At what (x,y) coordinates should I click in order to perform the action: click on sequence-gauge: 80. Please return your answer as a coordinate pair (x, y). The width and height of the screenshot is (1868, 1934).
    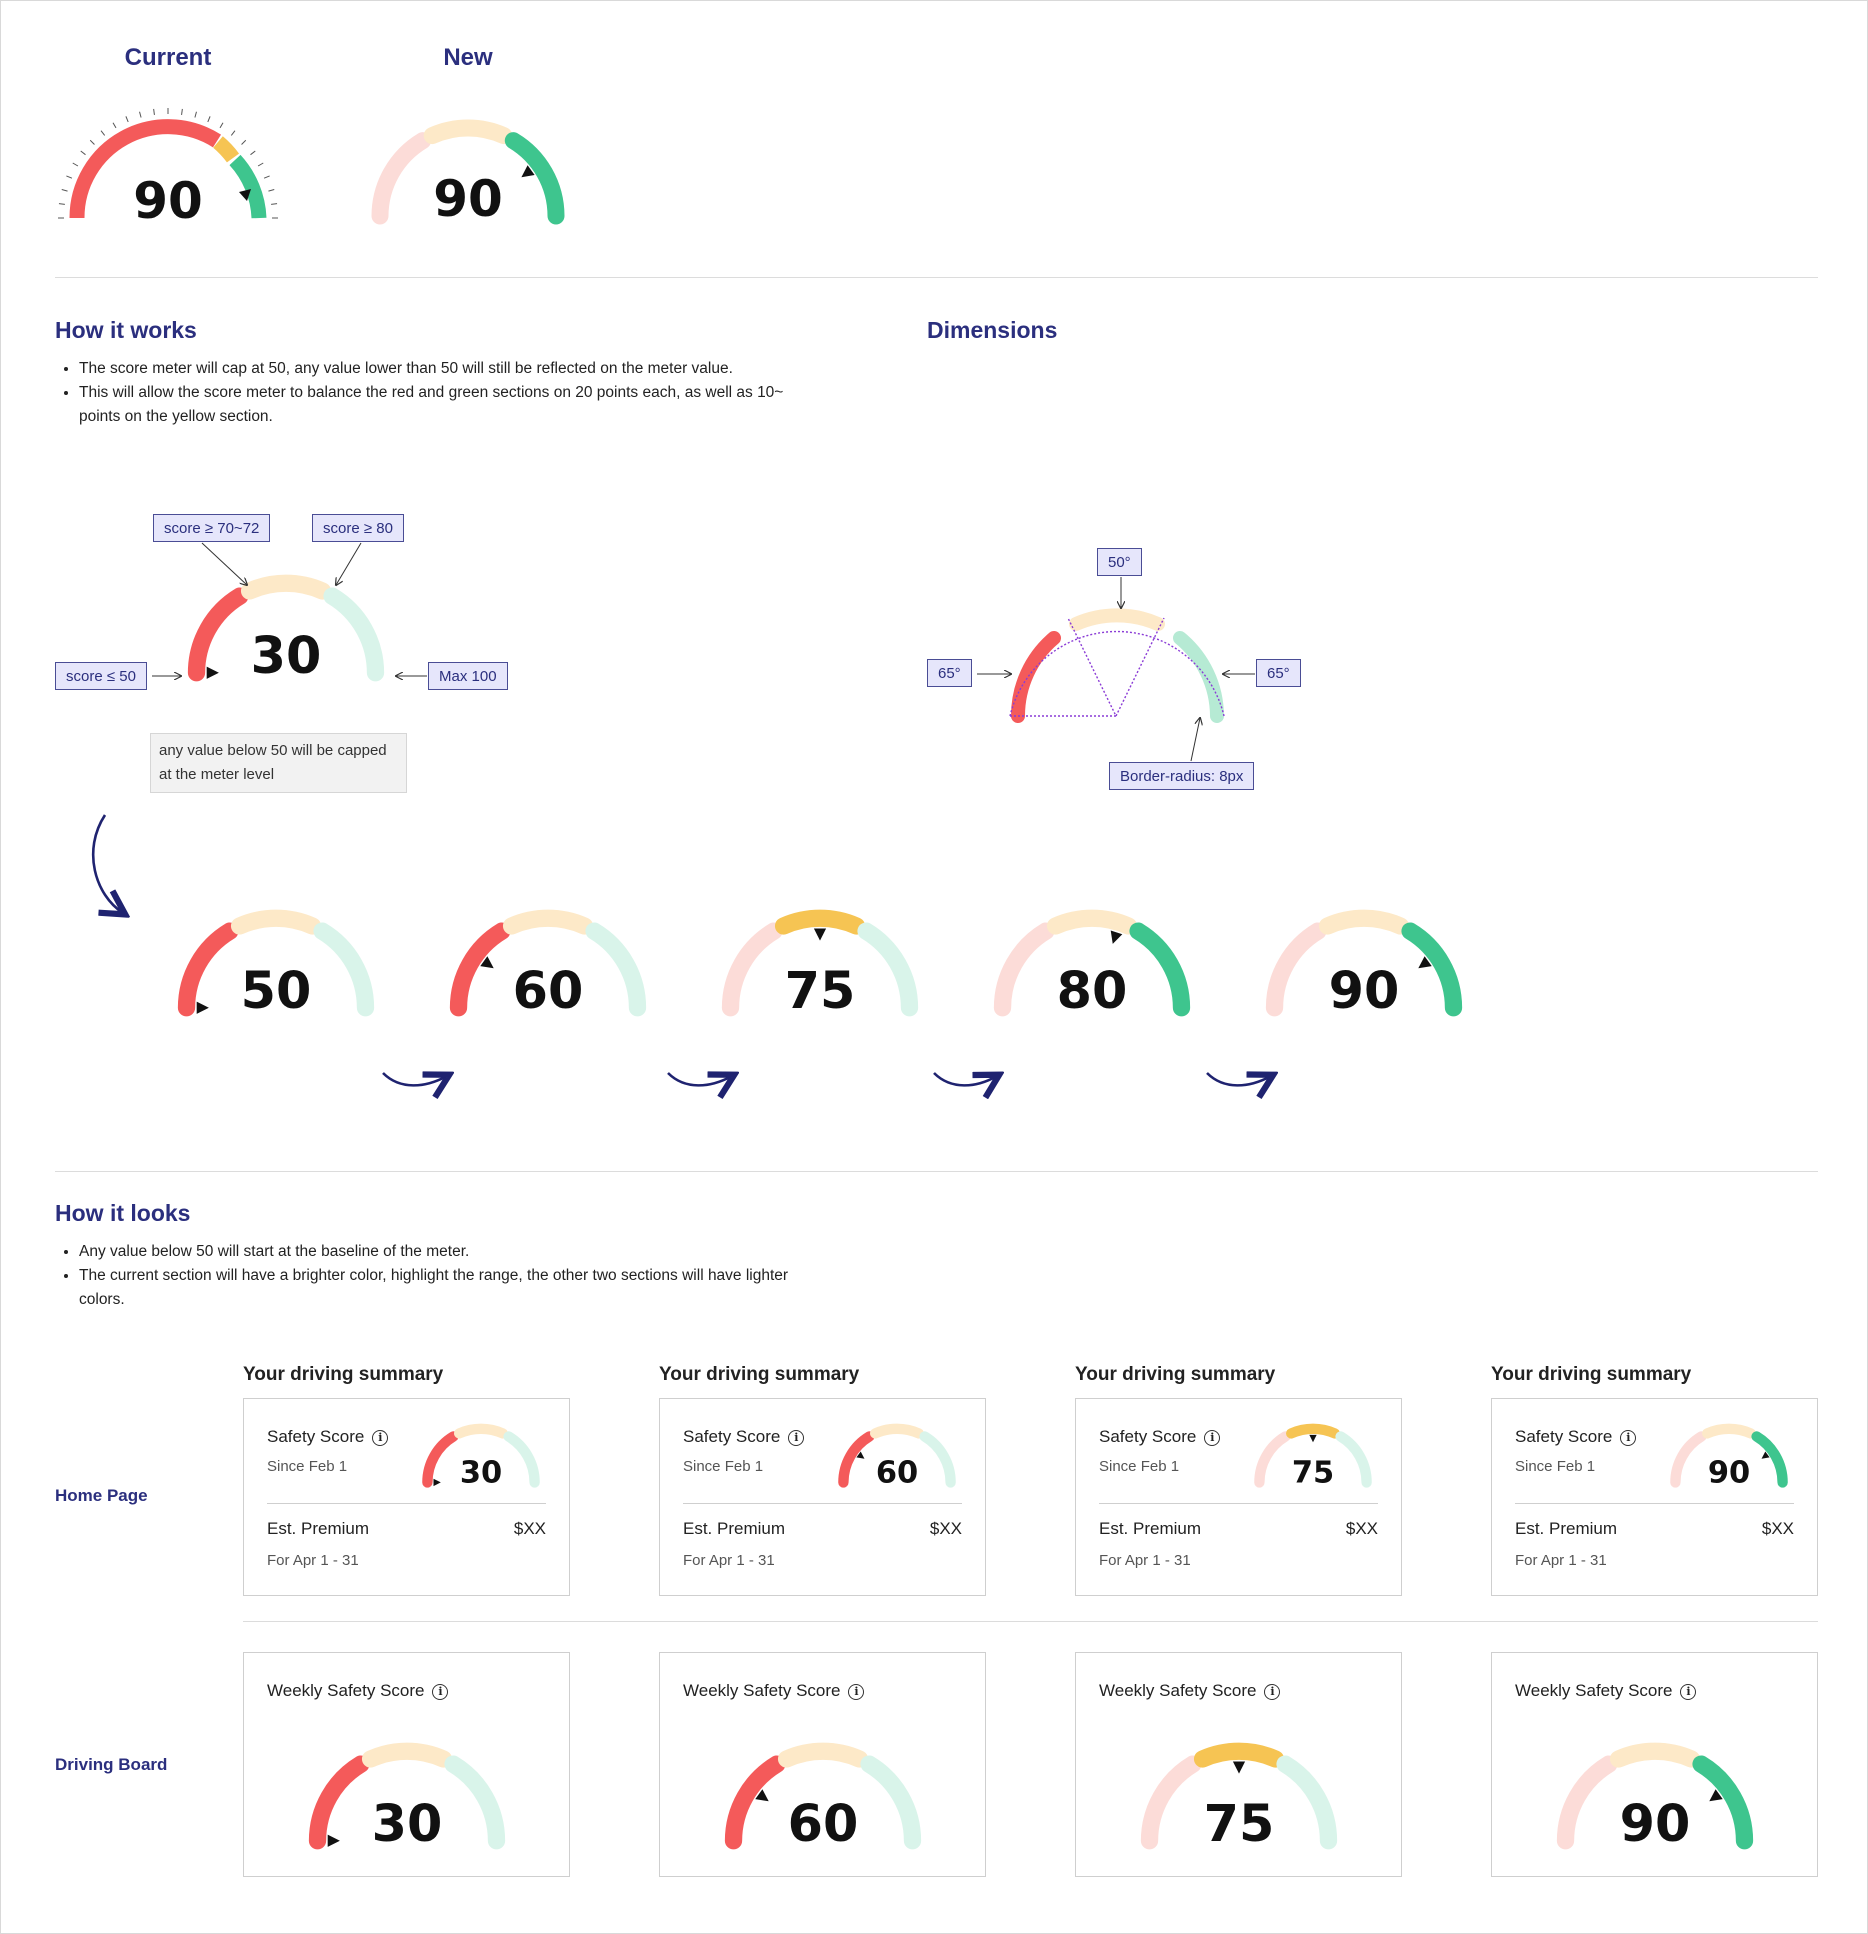
    Looking at the image, I should click on (1092, 962).